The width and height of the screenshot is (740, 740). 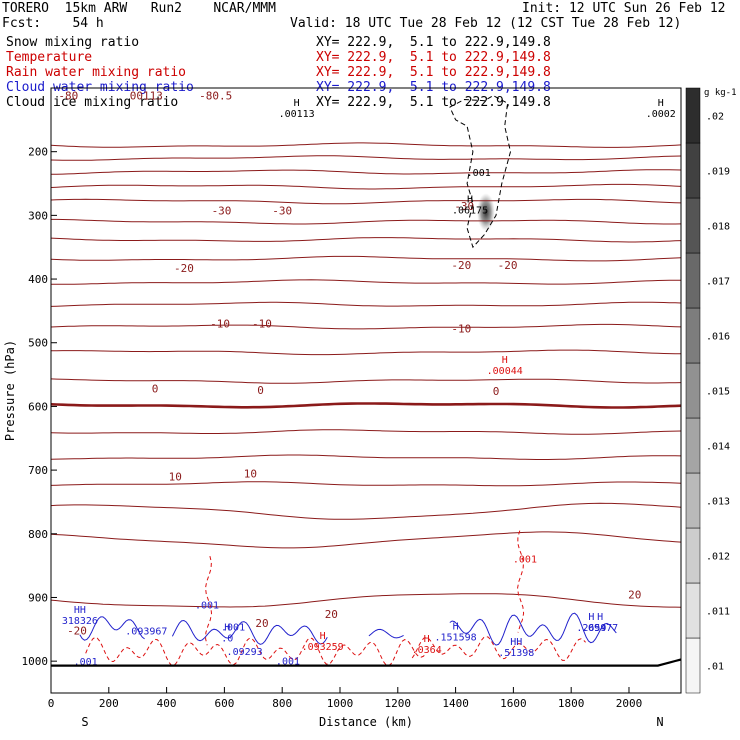 What do you see at coordinates (398, 703) in the screenshot?
I see `x-tick-label: 1200` at bounding box center [398, 703].